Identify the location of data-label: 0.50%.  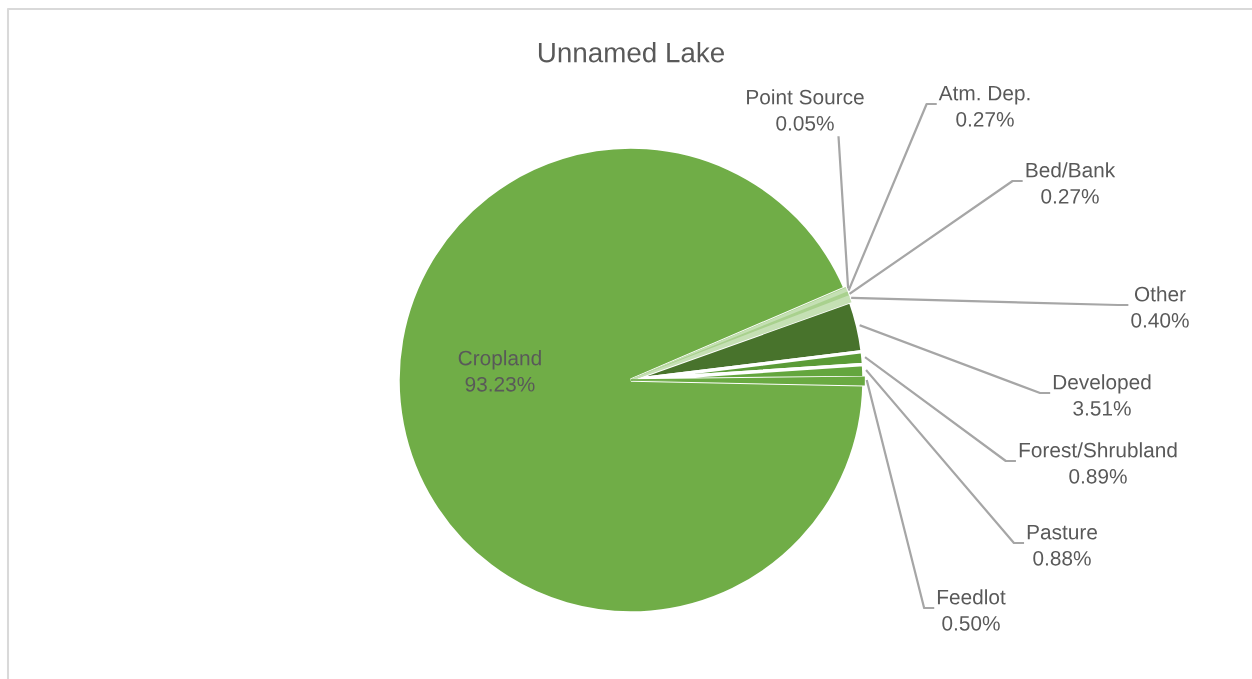
(971, 623).